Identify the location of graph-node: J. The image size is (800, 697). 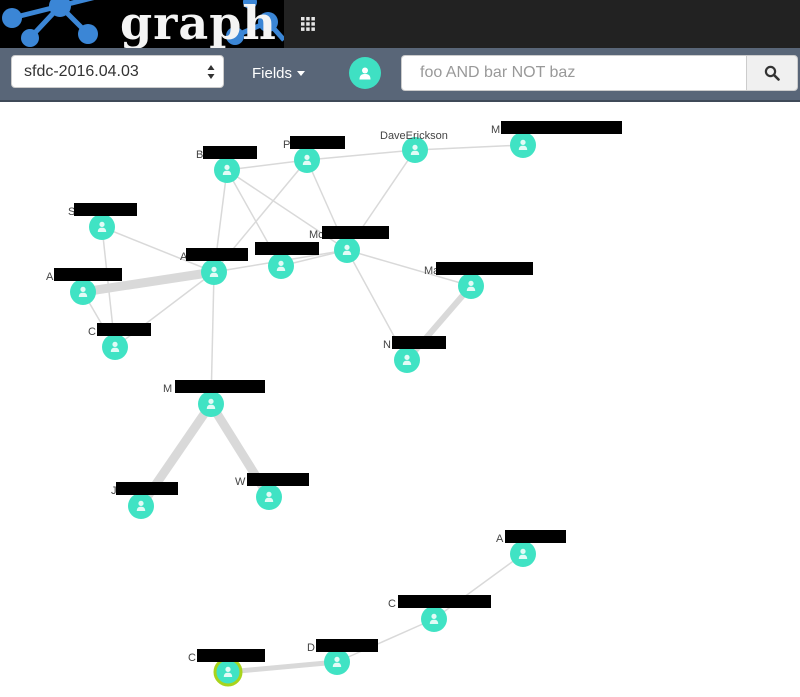
(144, 500).